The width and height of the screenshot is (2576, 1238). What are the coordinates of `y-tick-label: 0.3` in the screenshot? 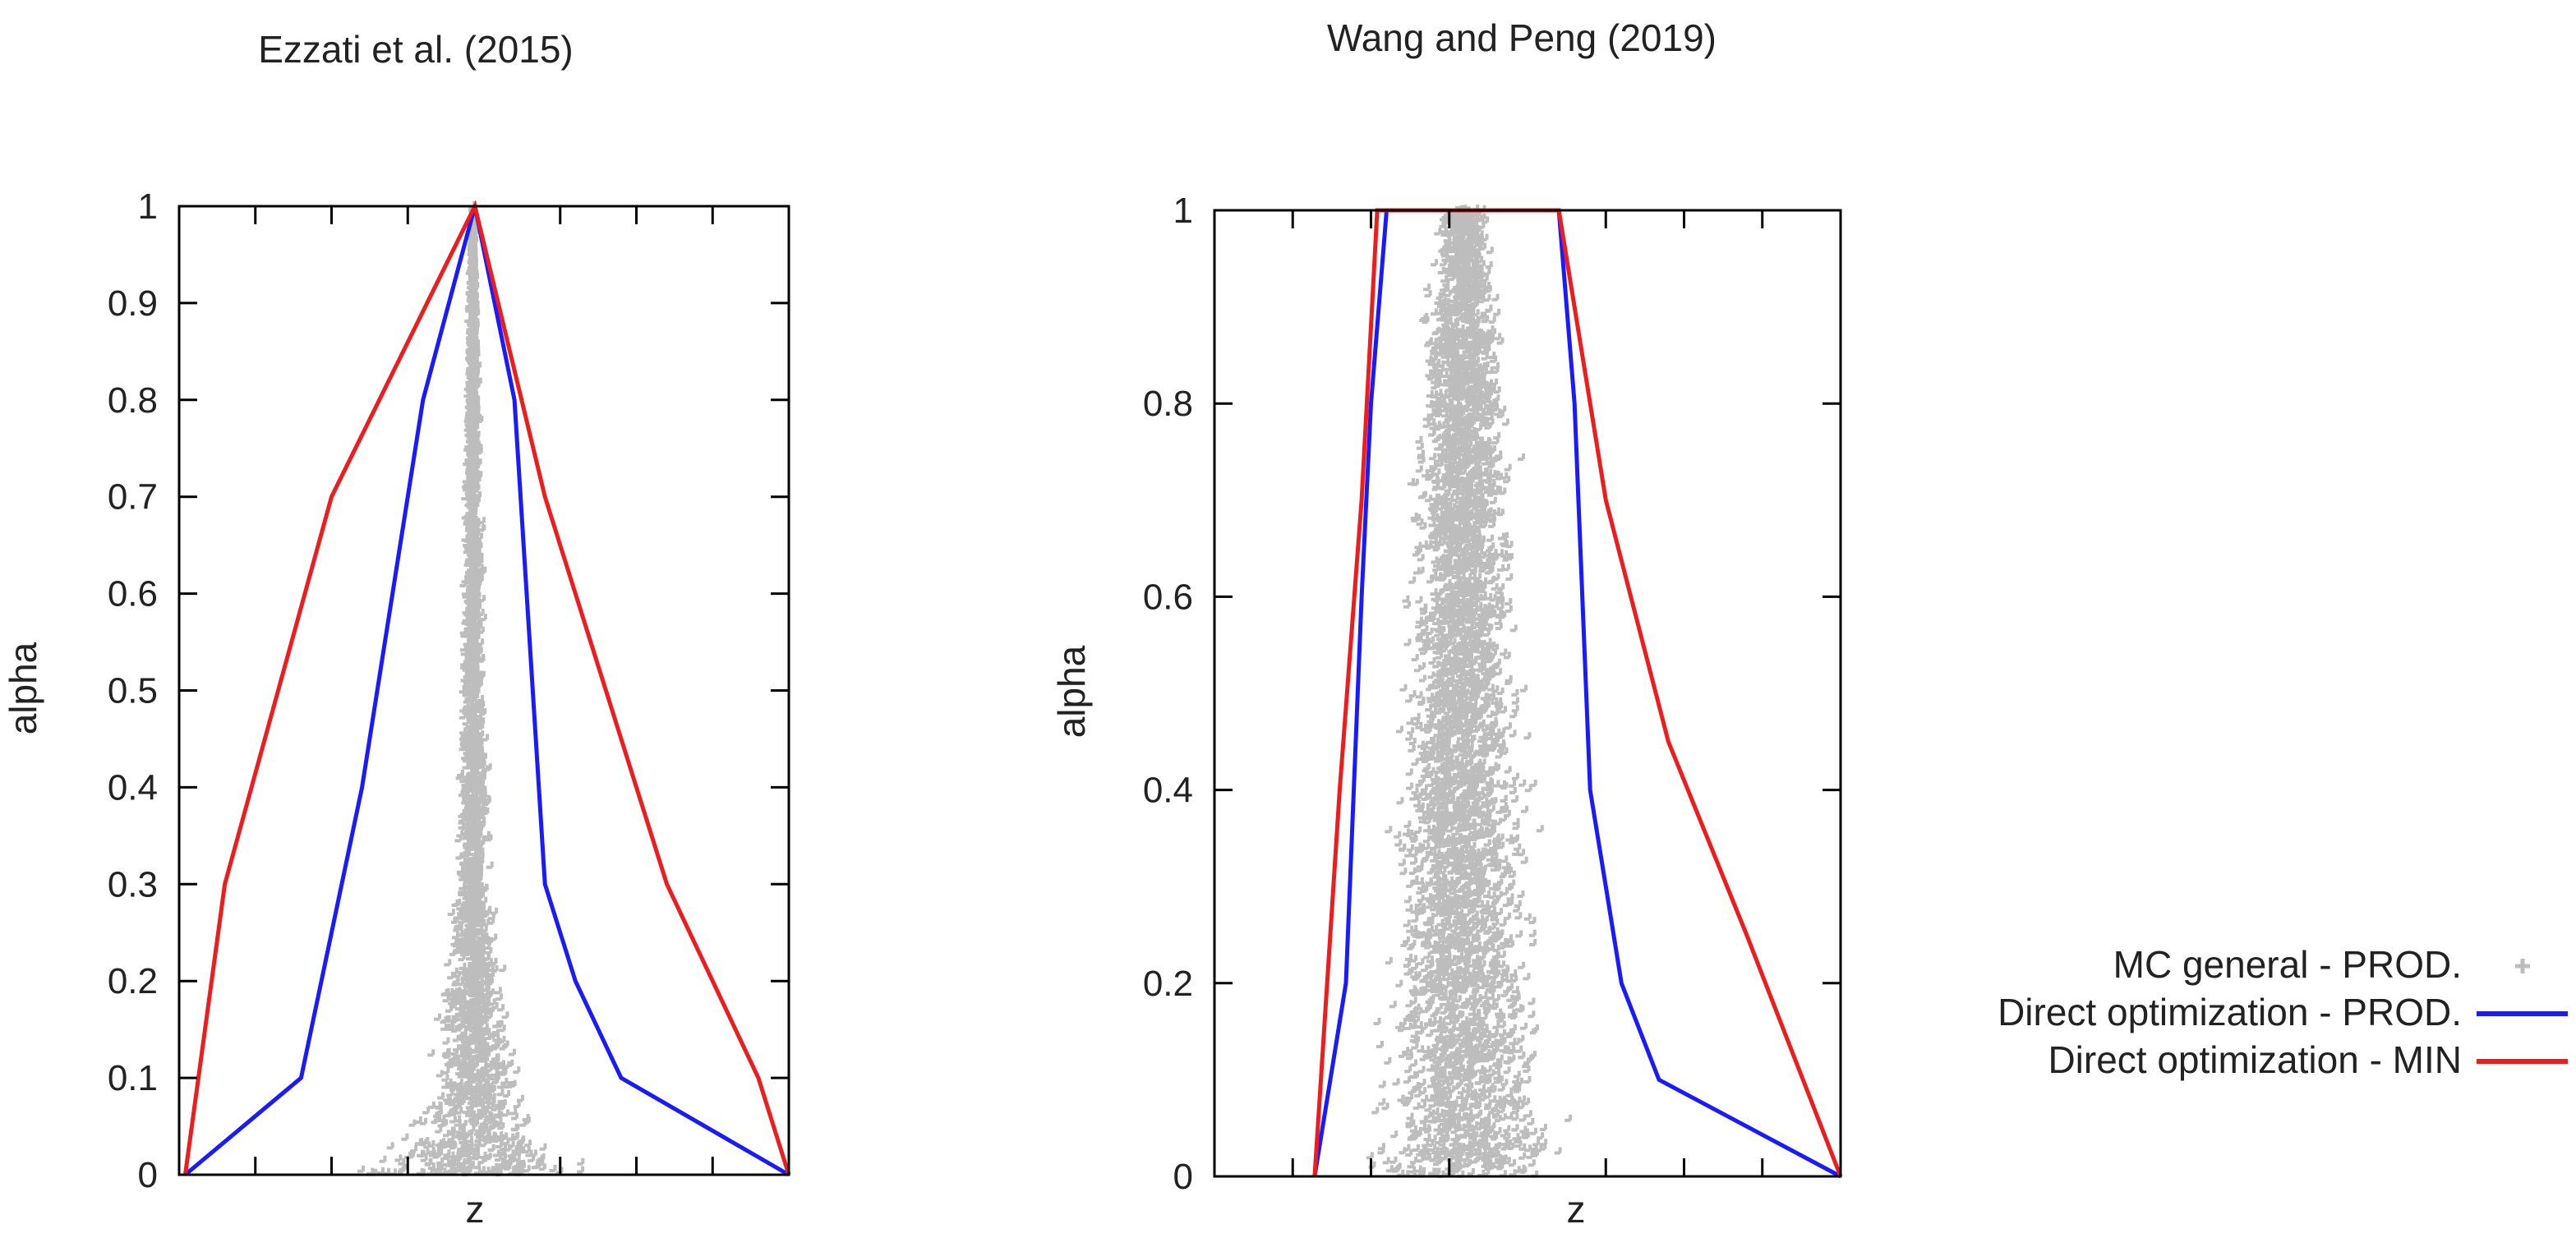 It's located at (133, 884).